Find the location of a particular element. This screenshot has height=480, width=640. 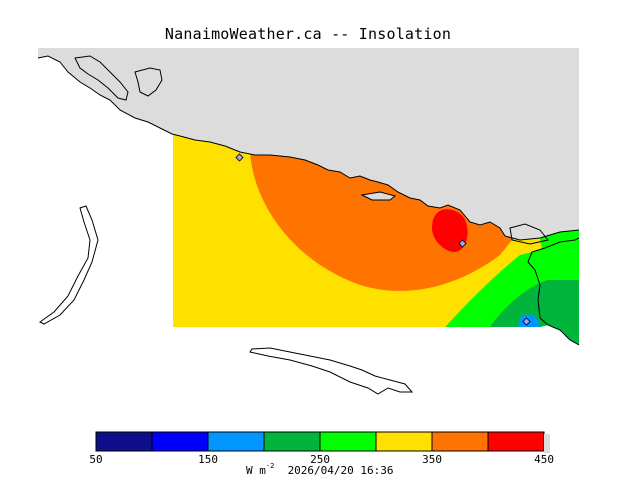

island-northeast-coast is located at coordinates (148, 82).